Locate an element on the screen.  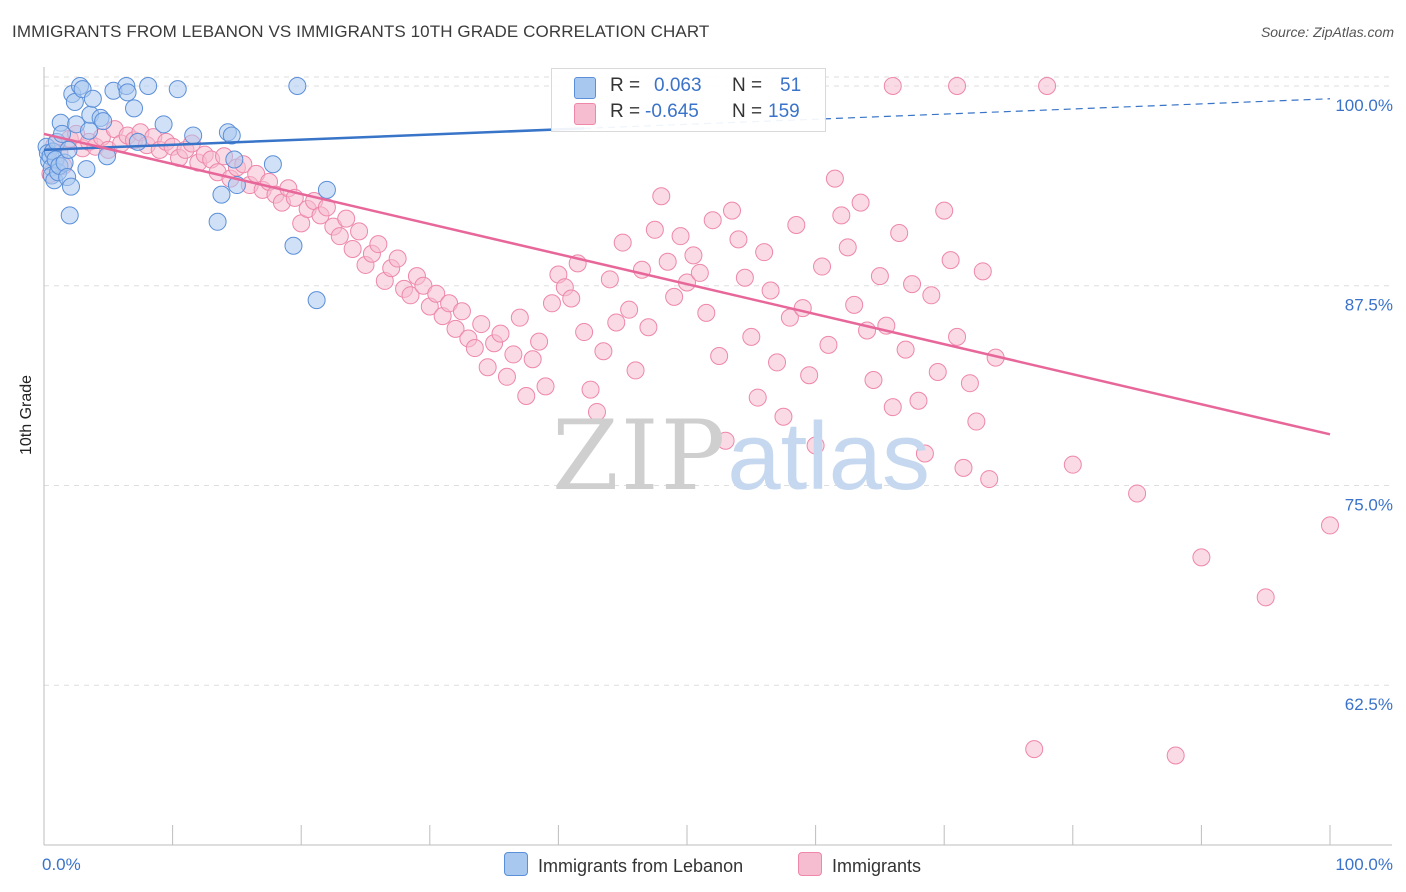
legend-n-label: N = is located at coordinates (747, 85).